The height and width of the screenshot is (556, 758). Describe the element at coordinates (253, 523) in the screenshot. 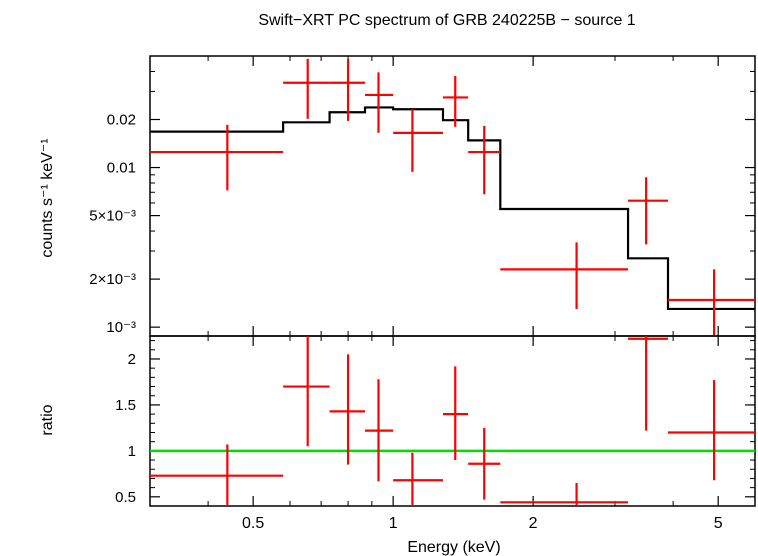

I see `x-tick-label: 0.5` at that location.